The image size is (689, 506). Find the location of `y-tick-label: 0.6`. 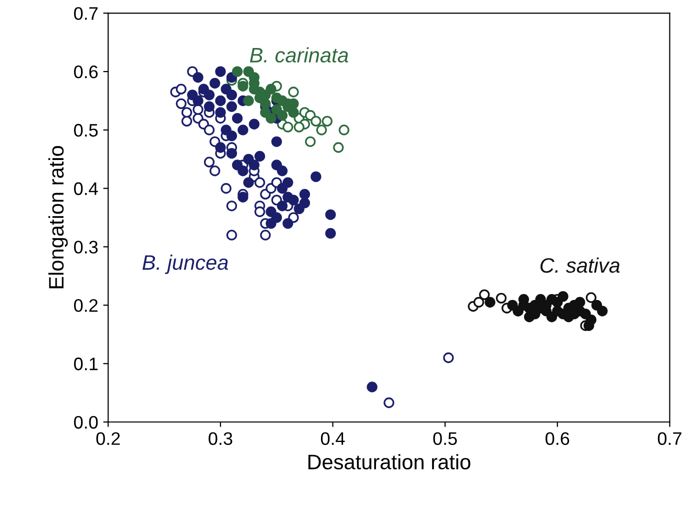

y-tick-label: 0.6 is located at coordinates (86, 71).